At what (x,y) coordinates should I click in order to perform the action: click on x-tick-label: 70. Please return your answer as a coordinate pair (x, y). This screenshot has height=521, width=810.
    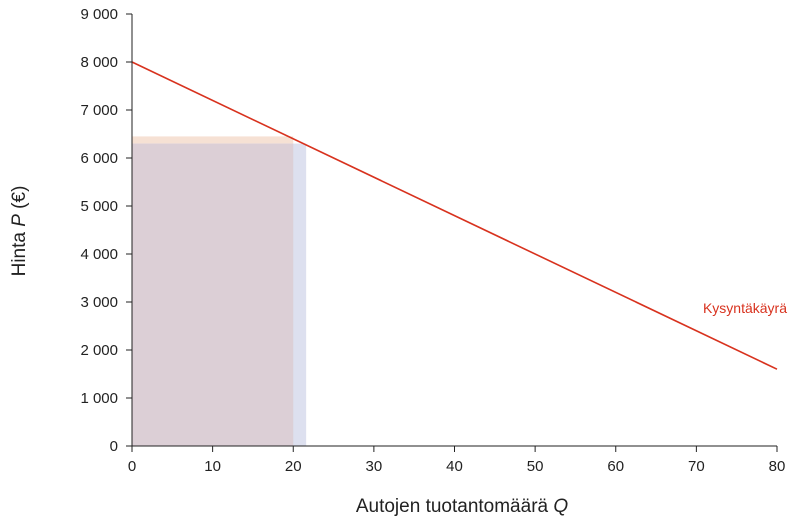
    Looking at the image, I should click on (696, 466).